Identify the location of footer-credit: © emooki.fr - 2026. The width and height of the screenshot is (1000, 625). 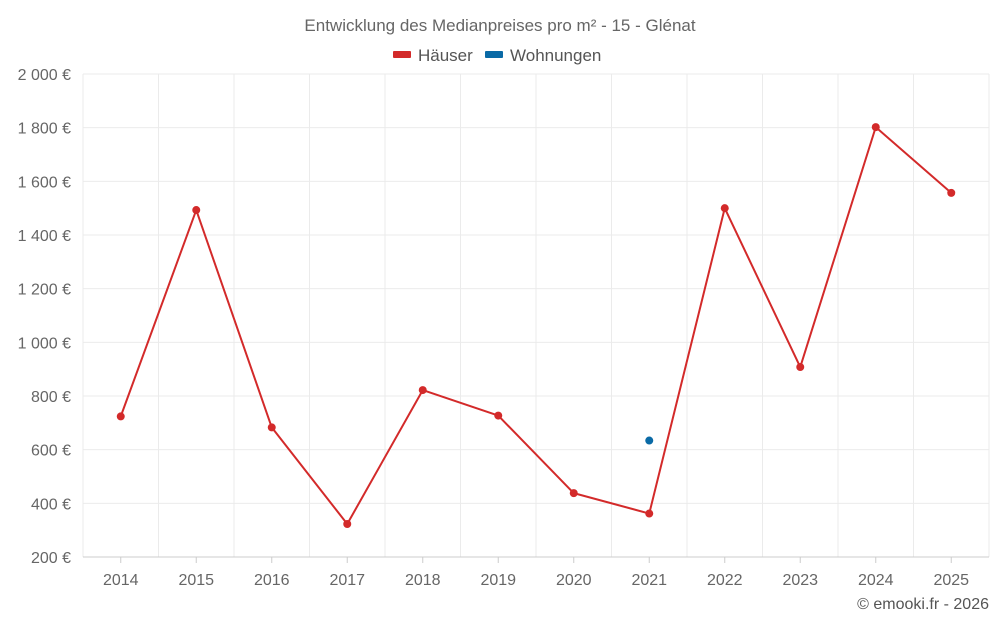
(923, 604).